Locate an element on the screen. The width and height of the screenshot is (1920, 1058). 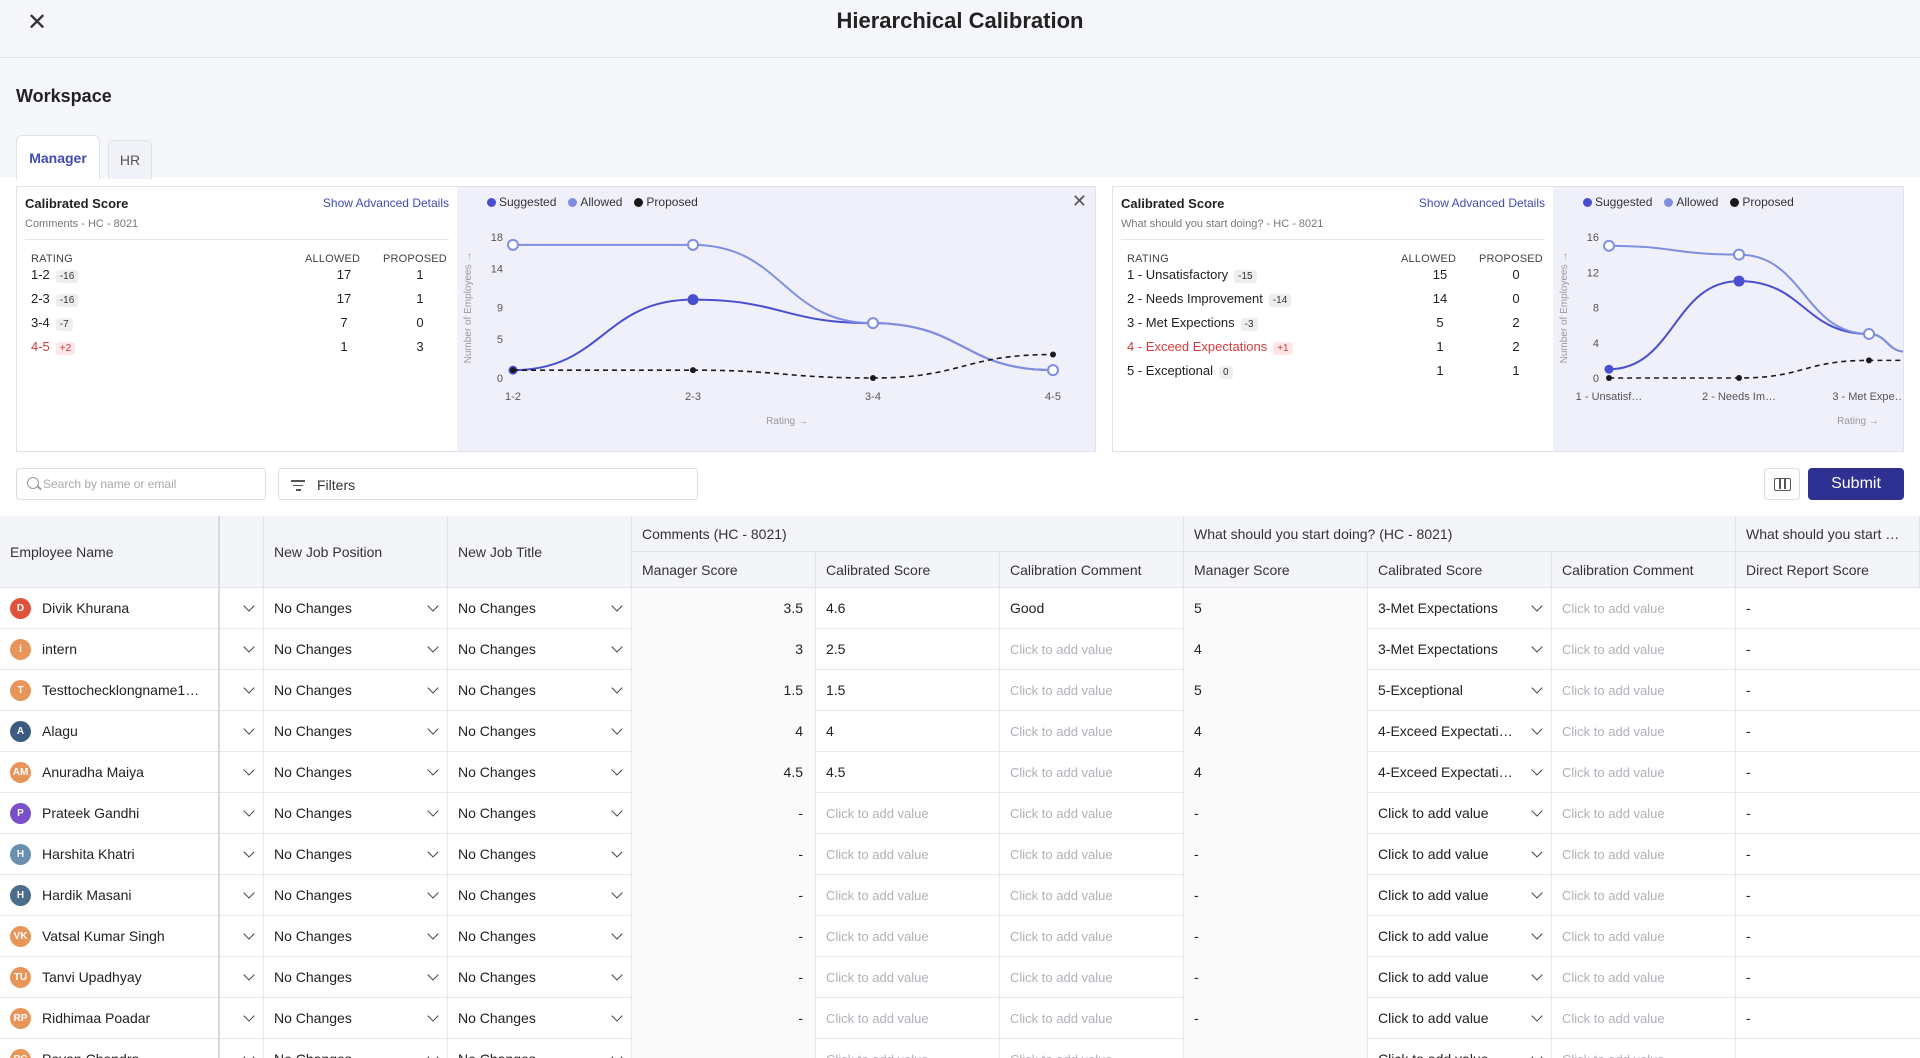
col-header-start-calibration-comment: Calibration Comment is located at coordinates (1644, 570).